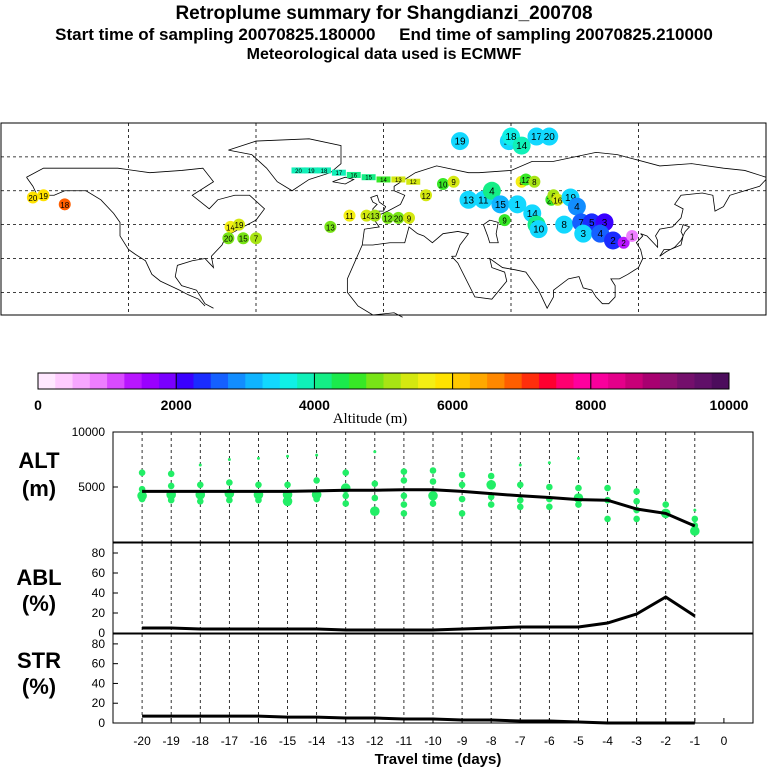 The width and height of the screenshot is (768, 768). Describe the element at coordinates (39, 660) in the screenshot. I see `y-axis-label: STR` at that location.